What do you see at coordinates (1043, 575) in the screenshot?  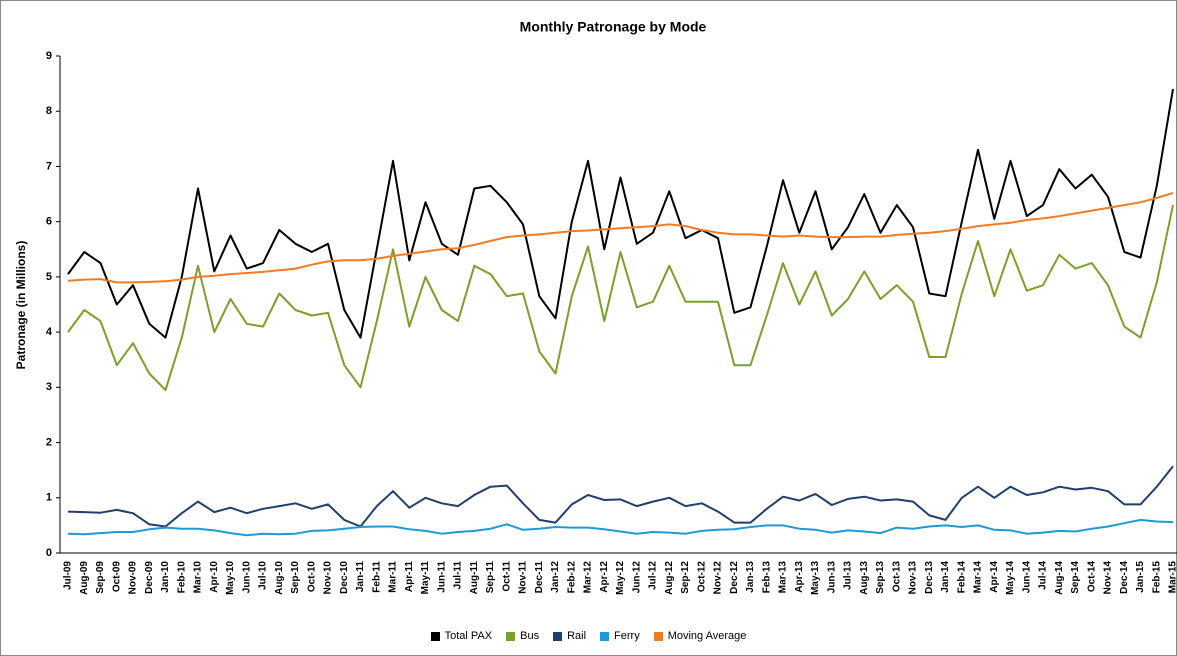 I see `x-tick-label: Jul-14` at bounding box center [1043, 575].